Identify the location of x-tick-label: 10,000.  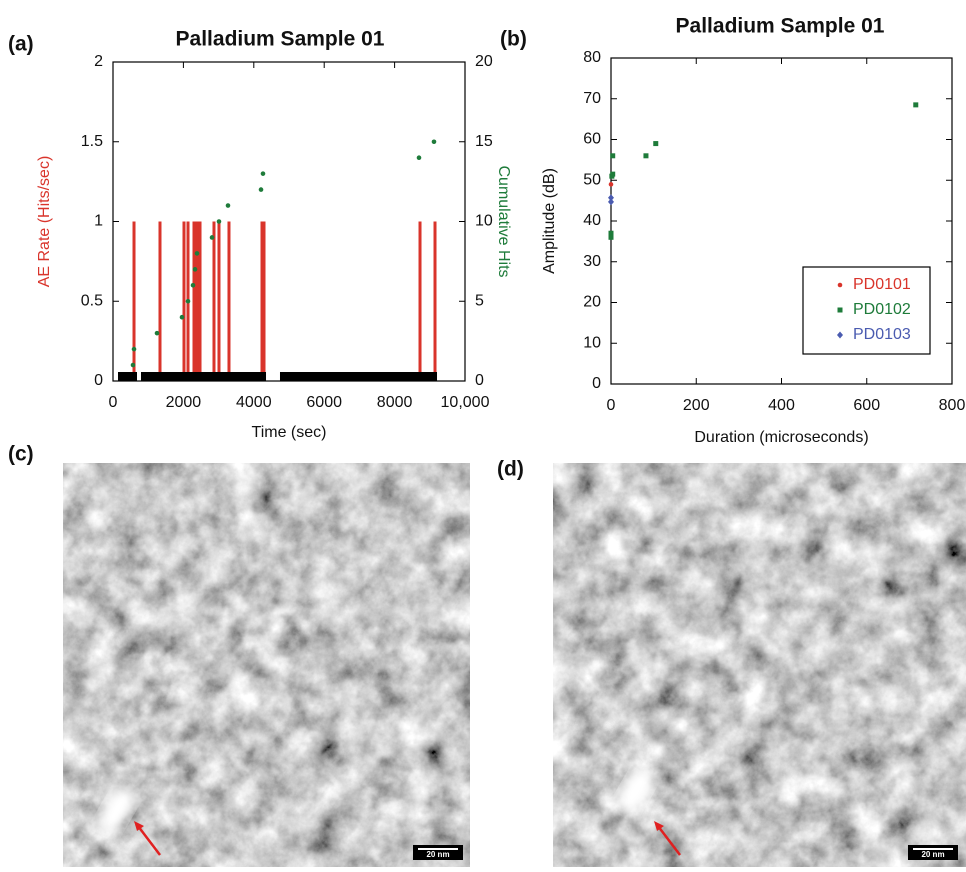
(465, 402).